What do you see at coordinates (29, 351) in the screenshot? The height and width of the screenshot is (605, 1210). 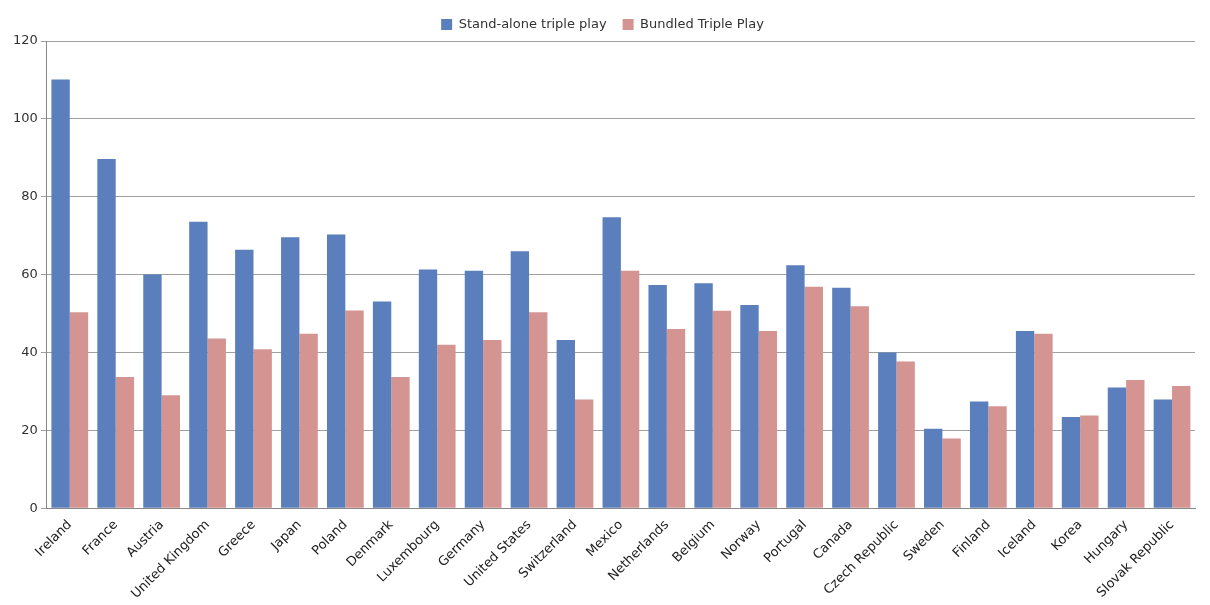 I see `y-tick-label: 40` at bounding box center [29, 351].